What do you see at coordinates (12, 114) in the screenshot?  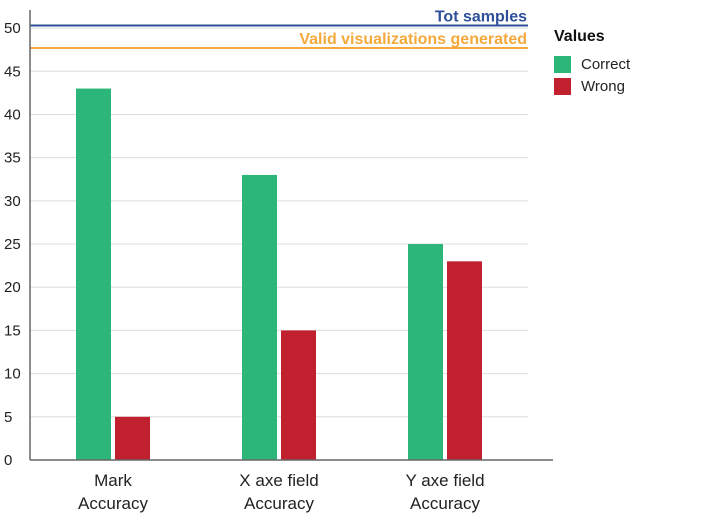 I see `y-tick-label: 40` at bounding box center [12, 114].